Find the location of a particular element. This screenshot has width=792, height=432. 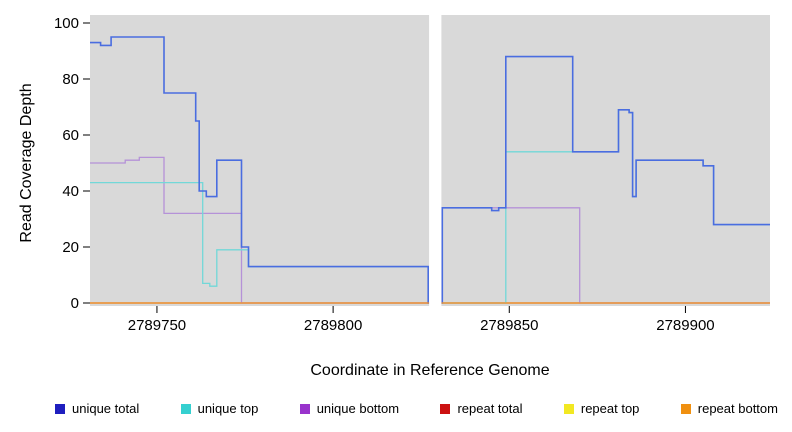

legend-item: unique top is located at coordinates (219, 408).